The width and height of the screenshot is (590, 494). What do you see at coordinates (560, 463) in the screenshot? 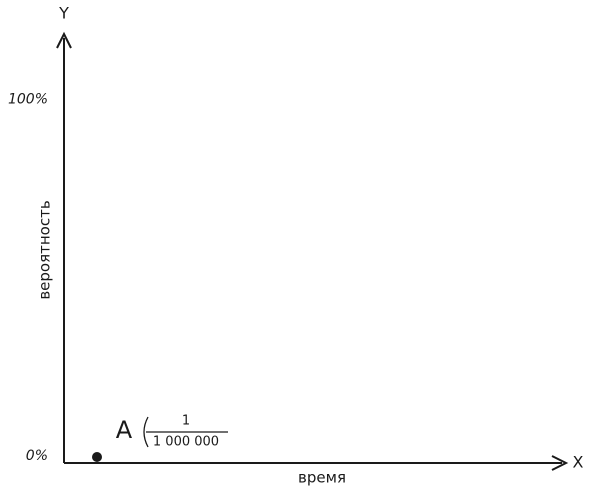
I see `x-arrow` at bounding box center [560, 463].